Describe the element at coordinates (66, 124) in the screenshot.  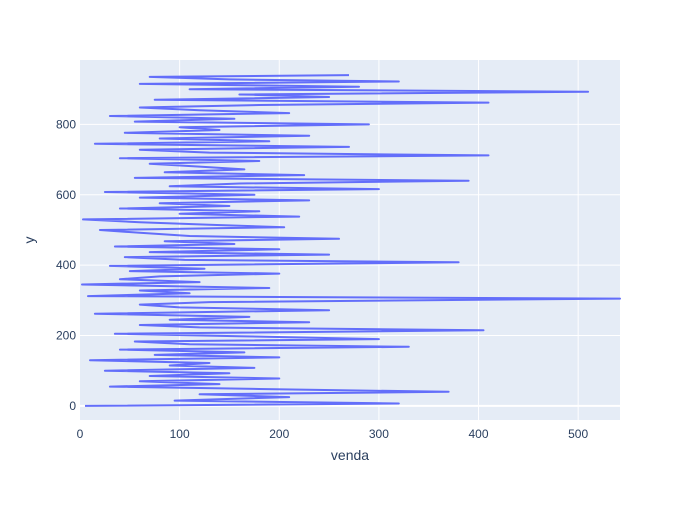
I see `y-tick-label: 800` at that location.